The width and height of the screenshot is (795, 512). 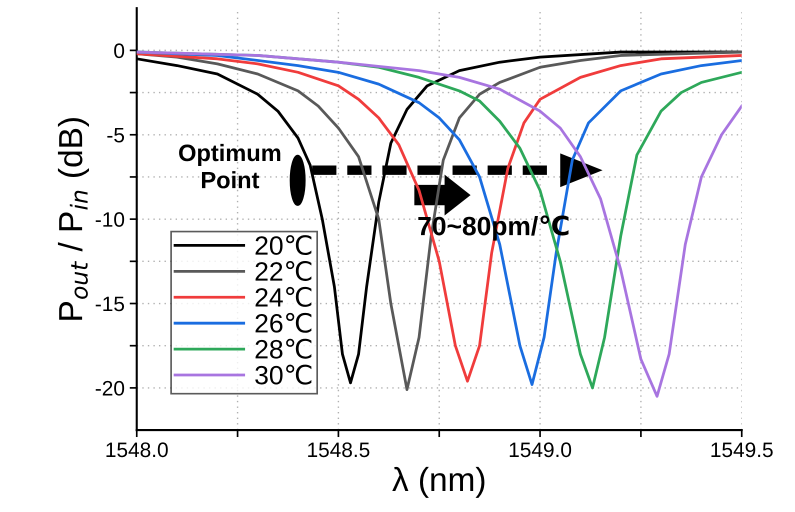 What do you see at coordinates (284, 245) in the screenshot?
I see `legend-label: 20℃` at bounding box center [284, 245].